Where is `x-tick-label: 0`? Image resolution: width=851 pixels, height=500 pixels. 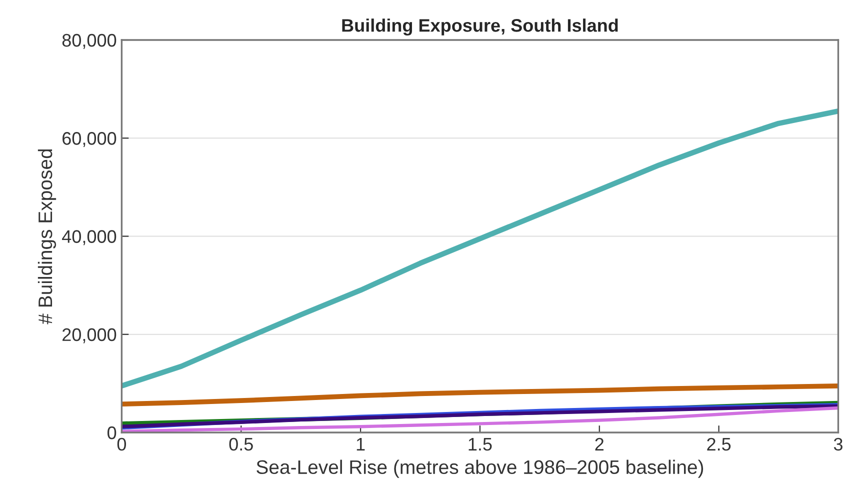
x-tick-label: 0 is located at coordinates (121, 444).